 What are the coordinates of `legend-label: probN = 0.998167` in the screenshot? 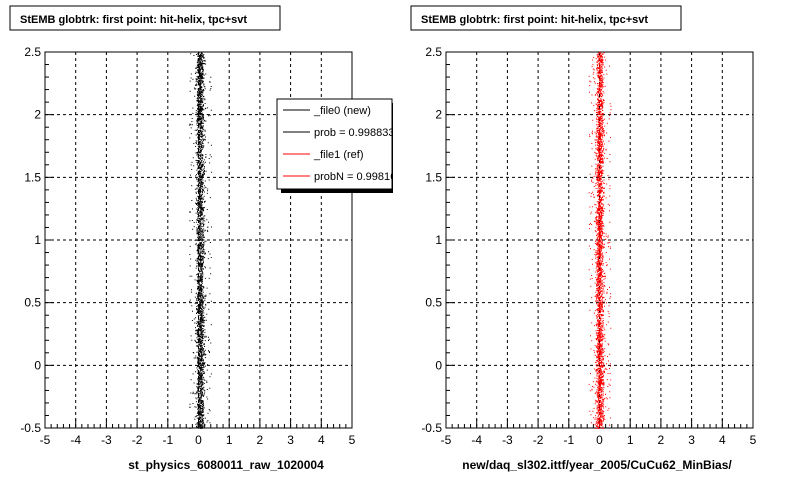 It's located at (358, 177).